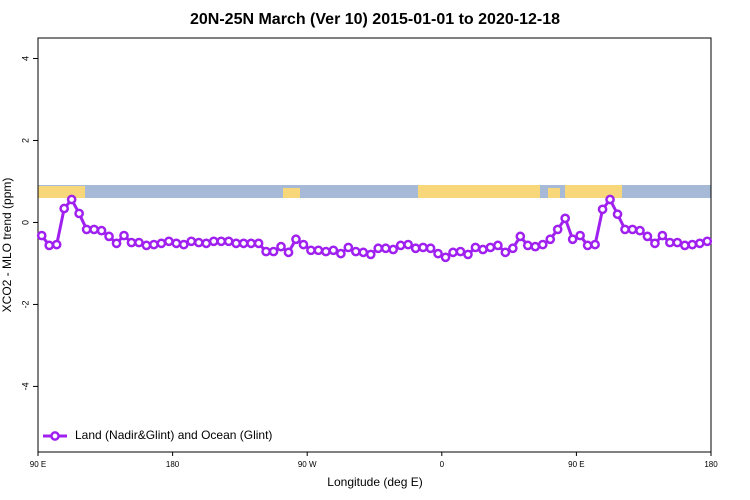 The width and height of the screenshot is (750, 500). I want to click on map-strip, so click(374, 191).